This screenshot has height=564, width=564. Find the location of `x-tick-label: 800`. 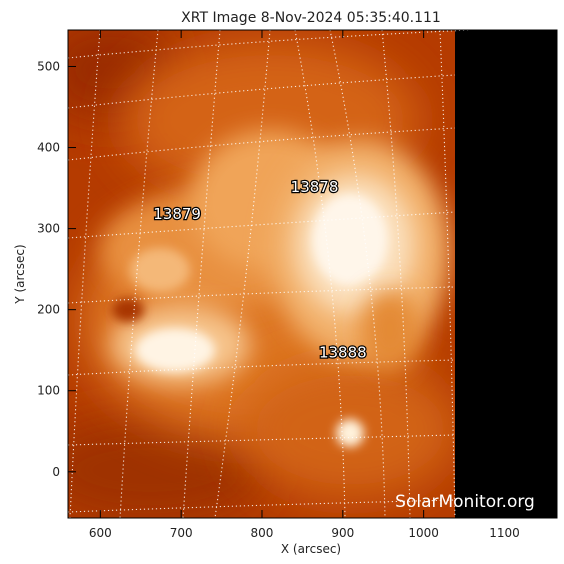

x-tick-label: 800 is located at coordinates (262, 533).